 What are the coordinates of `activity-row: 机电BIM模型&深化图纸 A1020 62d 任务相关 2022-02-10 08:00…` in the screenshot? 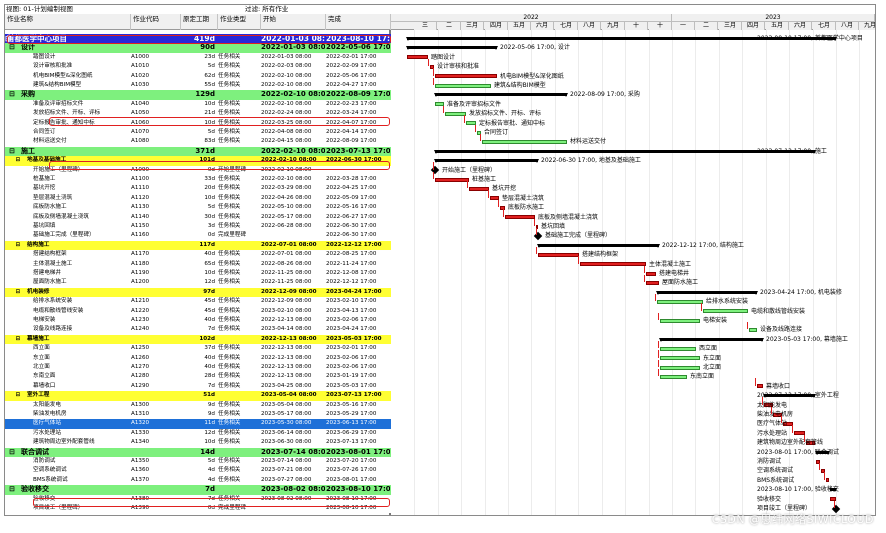 It's located at (198, 76).